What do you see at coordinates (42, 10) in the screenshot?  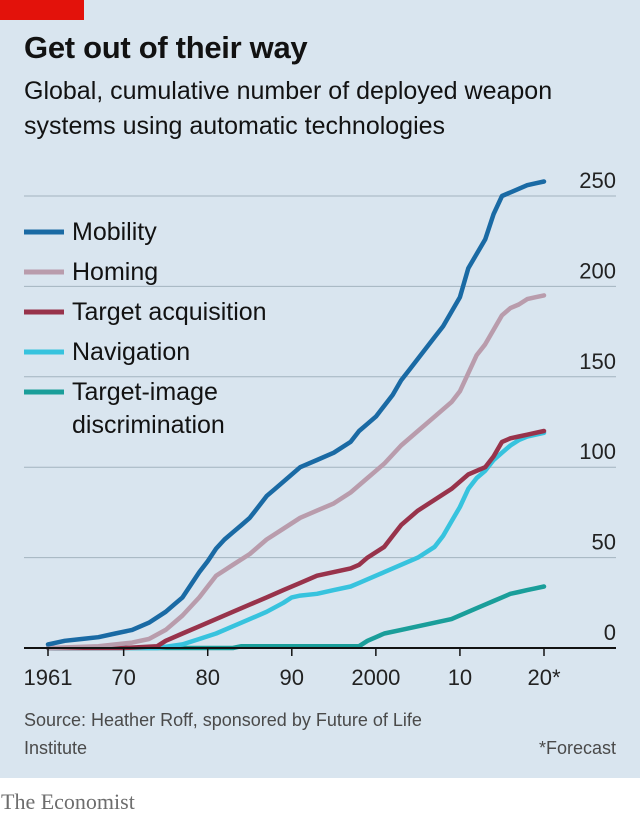 I see `brand-red-tag` at bounding box center [42, 10].